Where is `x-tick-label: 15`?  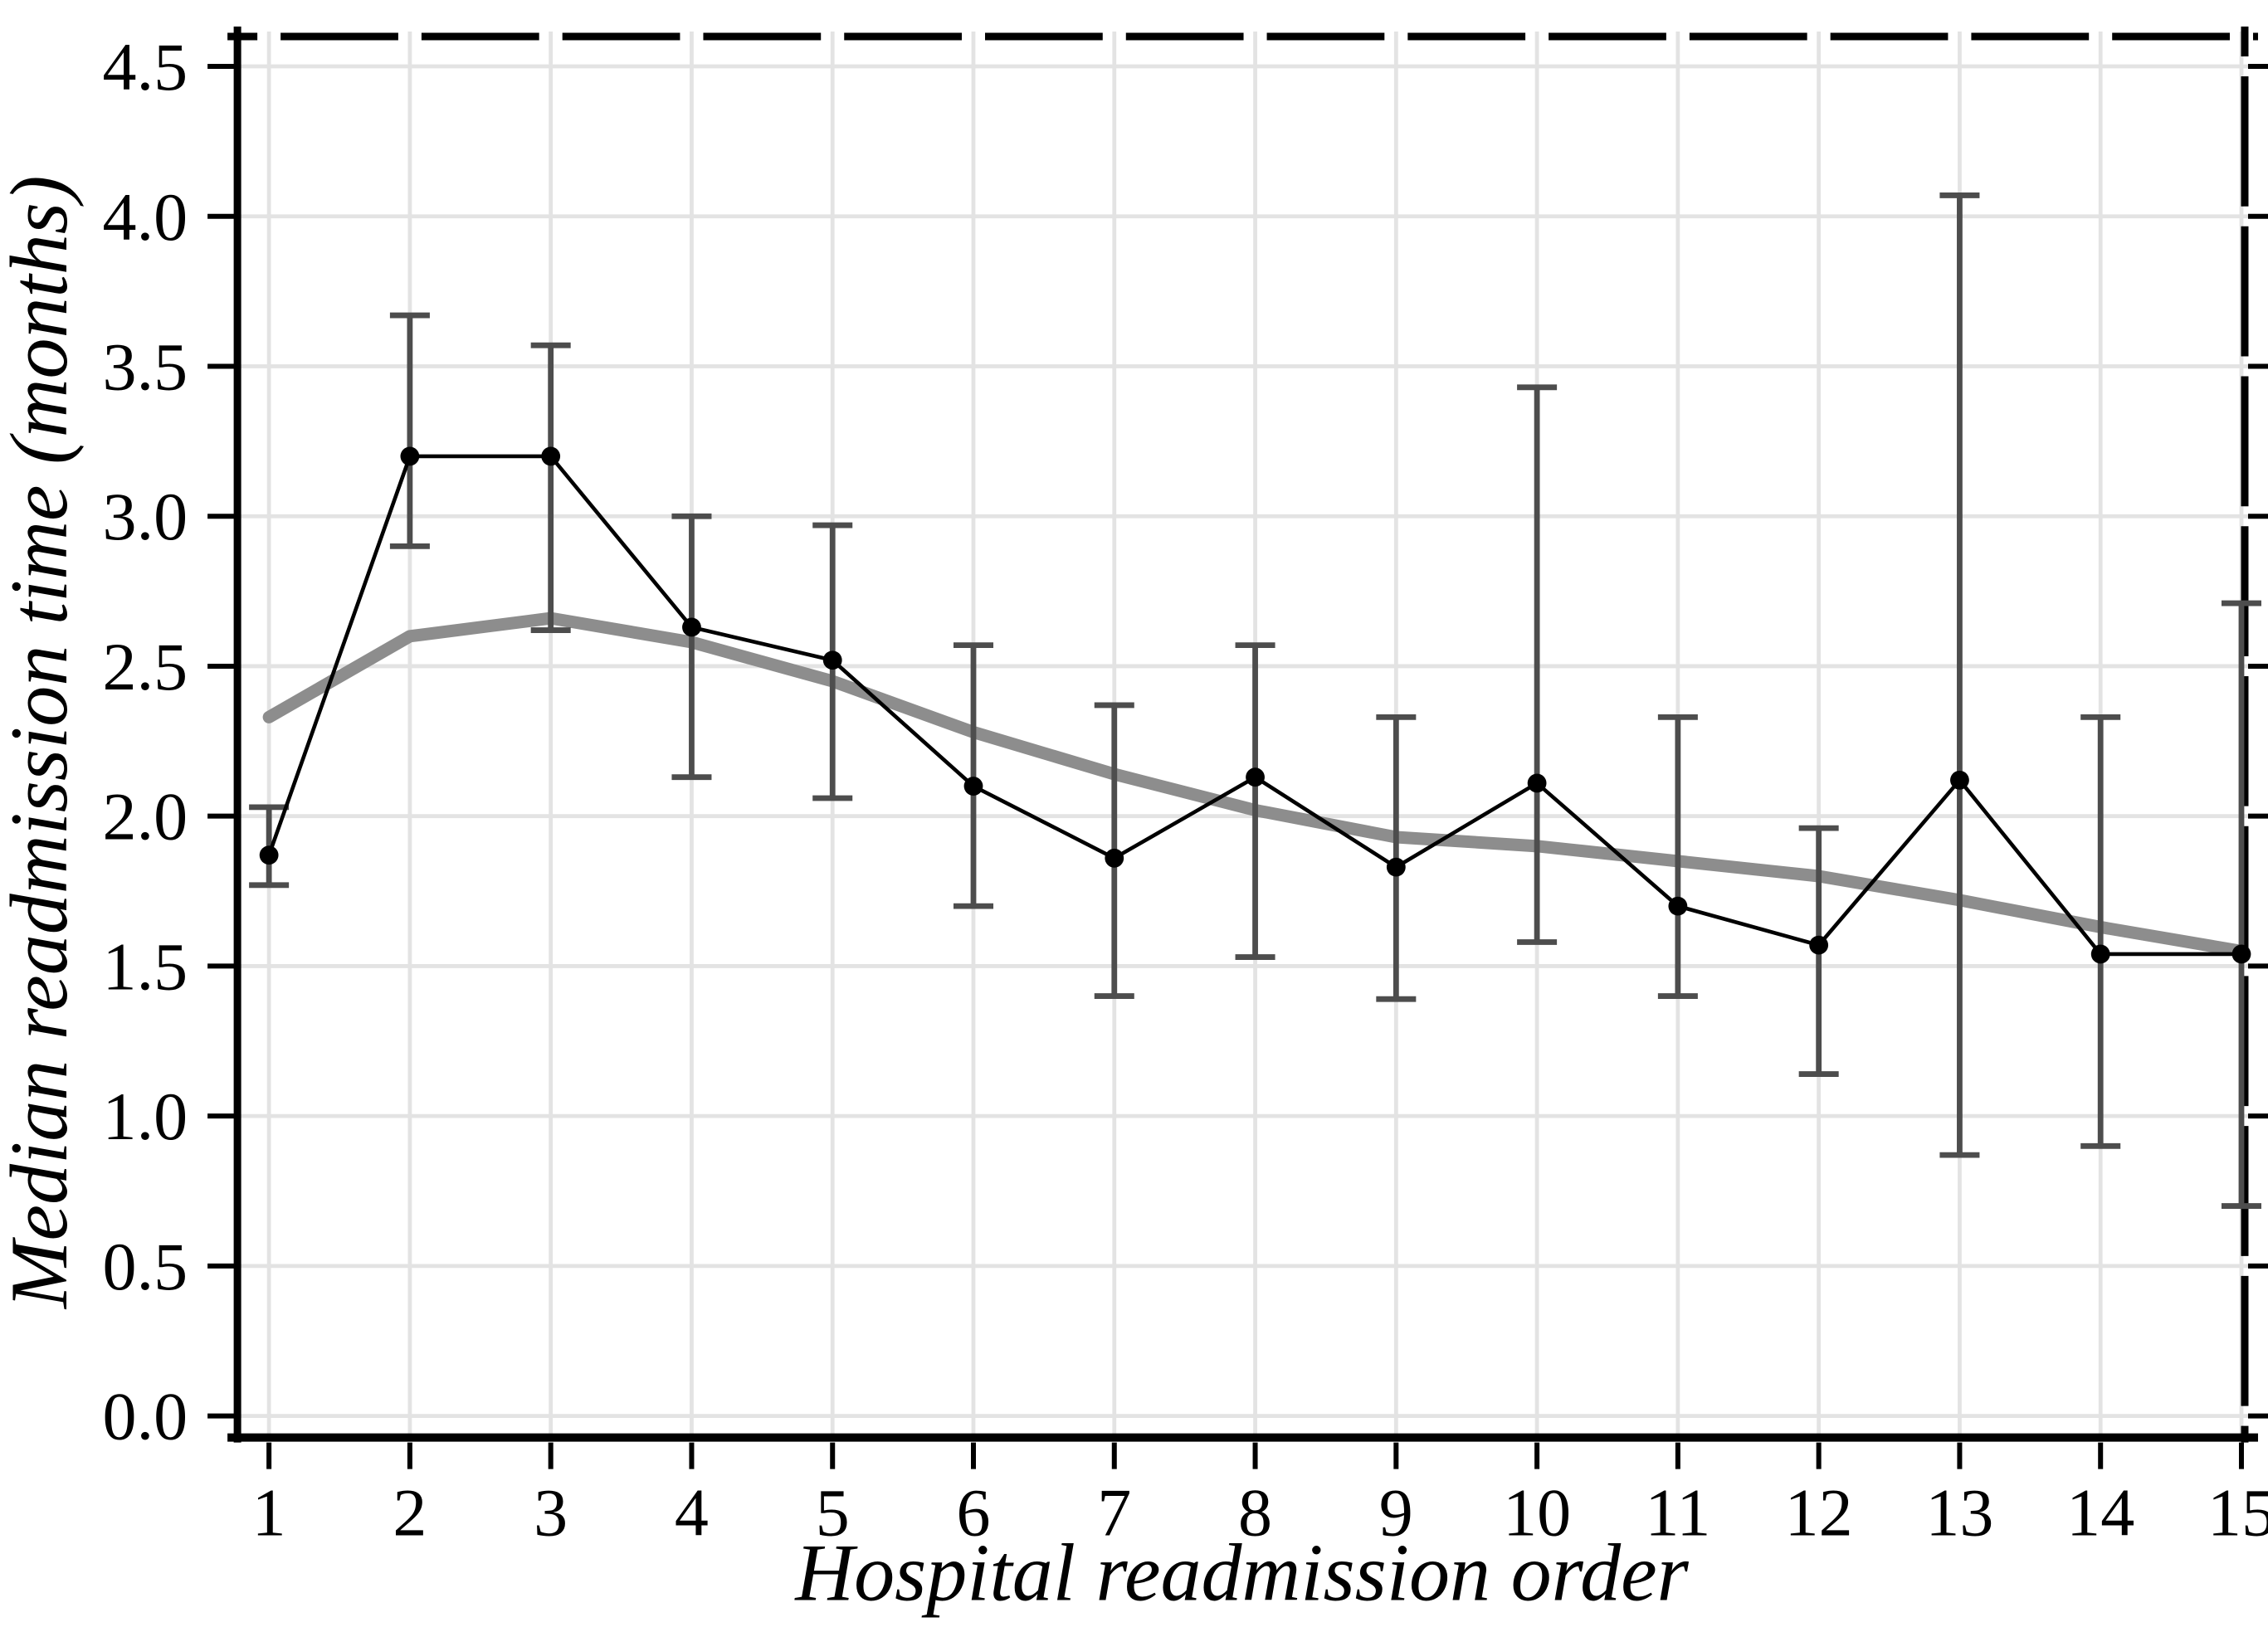
x-tick-label: 15 is located at coordinates (2237, 1513).